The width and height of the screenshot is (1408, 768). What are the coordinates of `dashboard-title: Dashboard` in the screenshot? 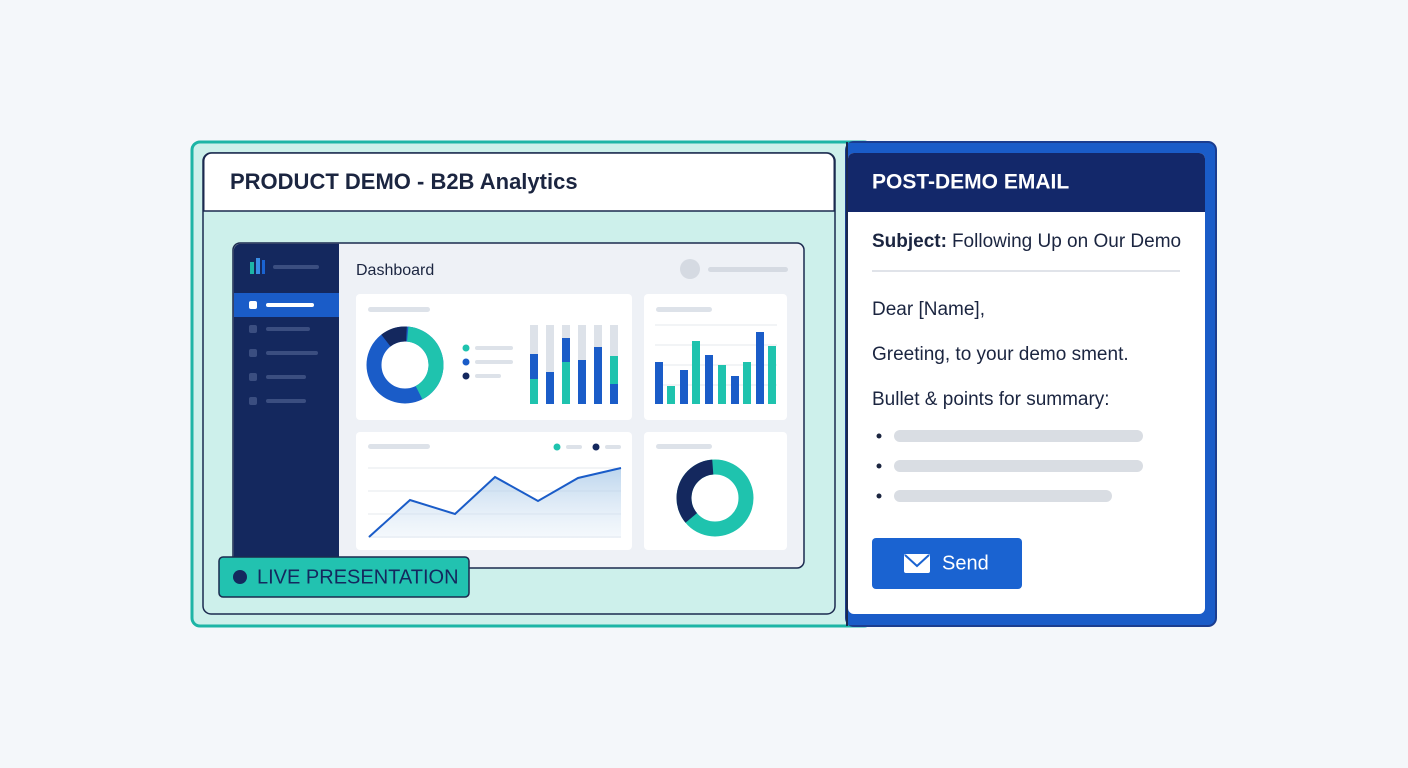 It's located at (395, 270).